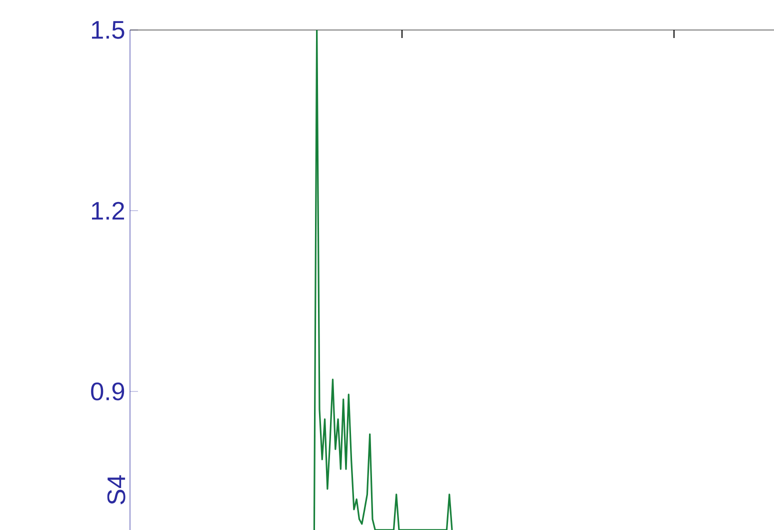 This screenshot has width=774, height=530. I want to click on y-tick-label: 0.9, so click(107, 391).